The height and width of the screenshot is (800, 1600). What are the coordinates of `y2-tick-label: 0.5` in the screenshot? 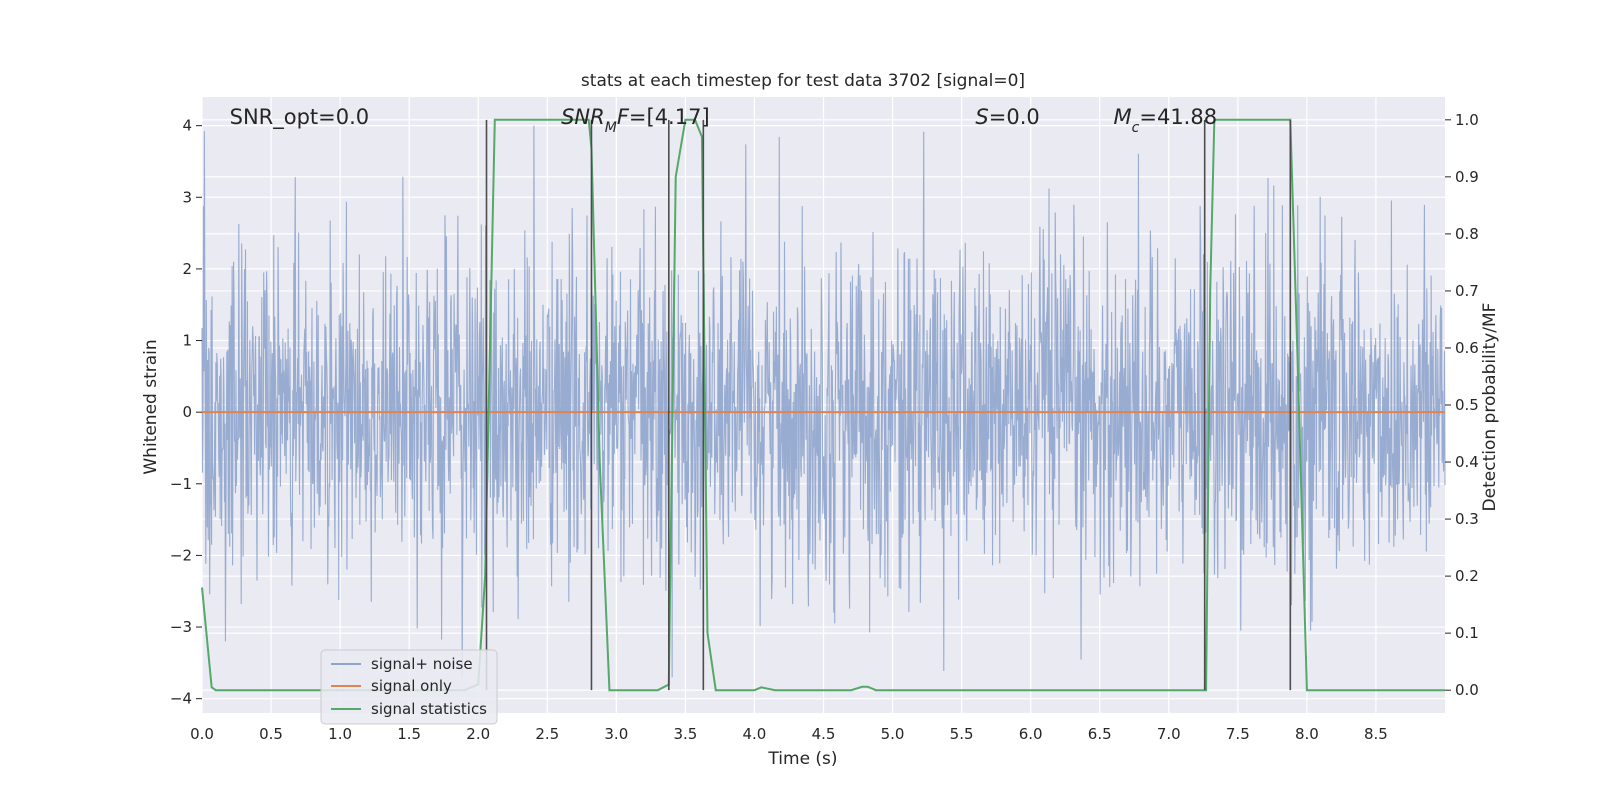 It's located at (1467, 405).